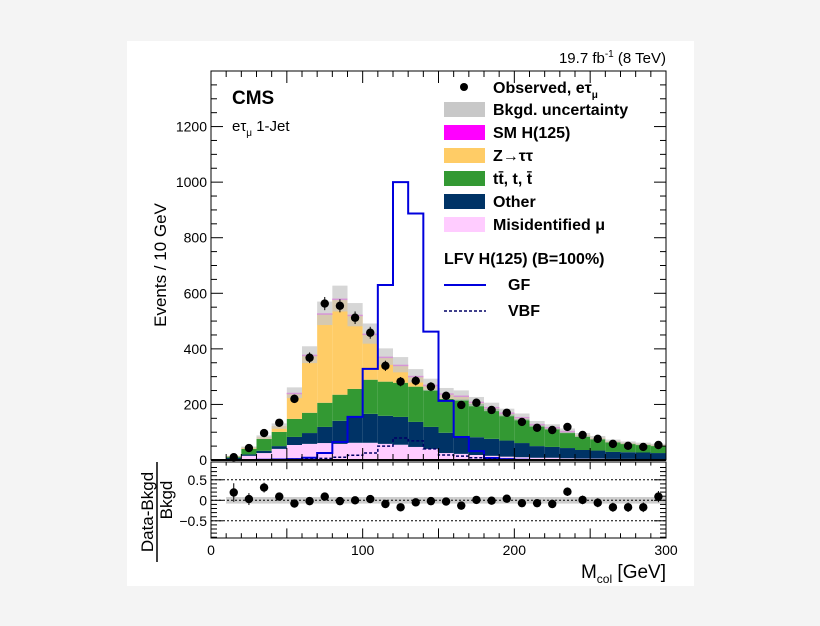 This screenshot has height=626, width=820. Describe the element at coordinates (191, 127) in the screenshot. I see `y-tick-label: 1200` at that location.